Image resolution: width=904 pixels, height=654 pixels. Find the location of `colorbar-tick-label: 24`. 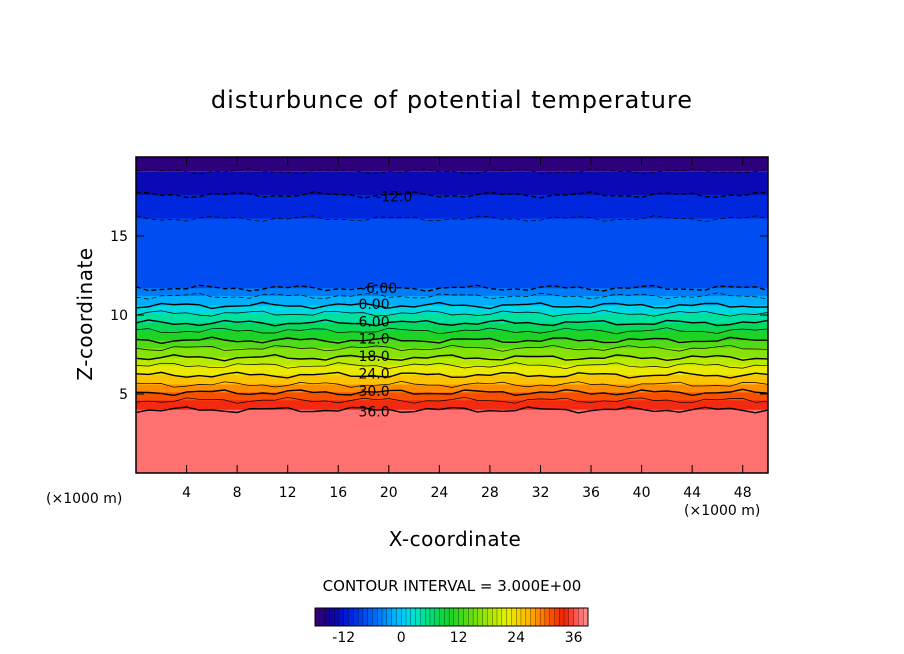

colorbar-tick-label: 24 is located at coordinates (516, 638).